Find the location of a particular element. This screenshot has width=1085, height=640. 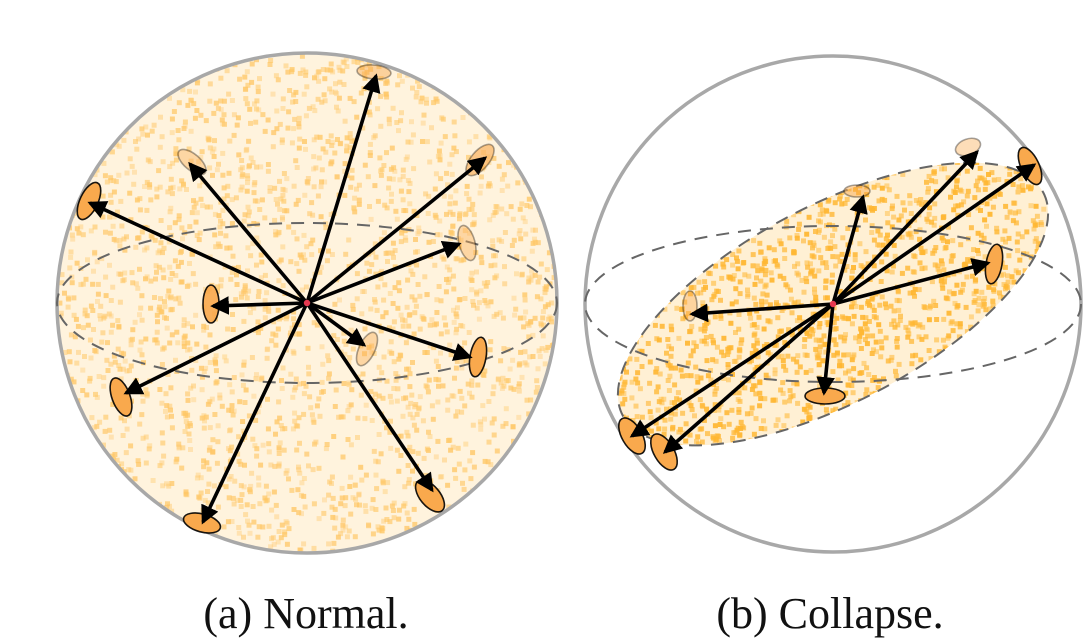

caption-normal: (a) Normal. is located at coordinates (306, 613).